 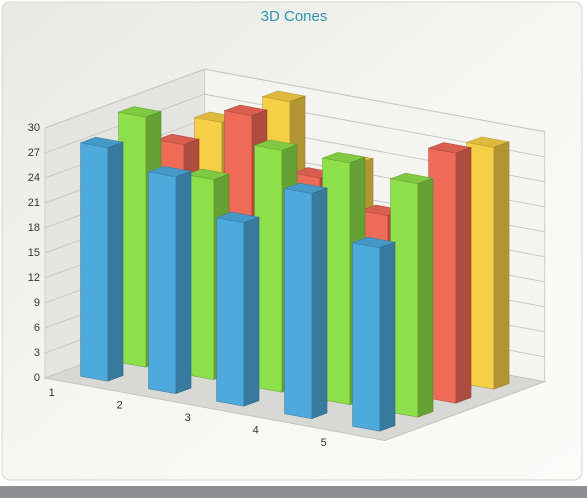 I want to click on y-tick-label: 27, so click(x=34, y=153).